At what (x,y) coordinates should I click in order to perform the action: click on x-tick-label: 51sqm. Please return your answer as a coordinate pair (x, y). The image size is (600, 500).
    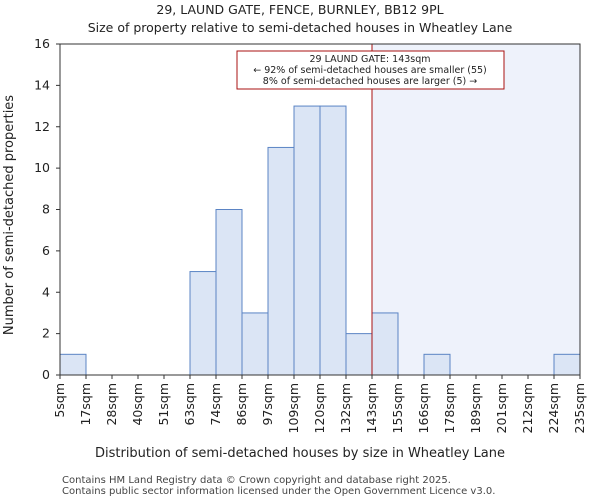
    Looking at the image, I should click on (163, 404).